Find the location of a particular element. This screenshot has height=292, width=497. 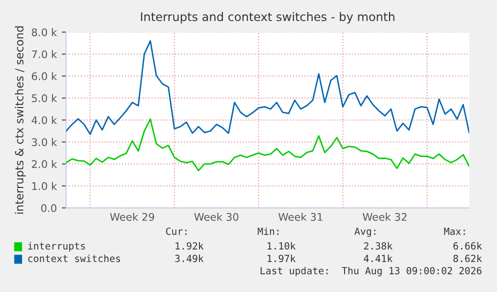

x-tick-label: Week 30 is located at coordinates (216, 216).